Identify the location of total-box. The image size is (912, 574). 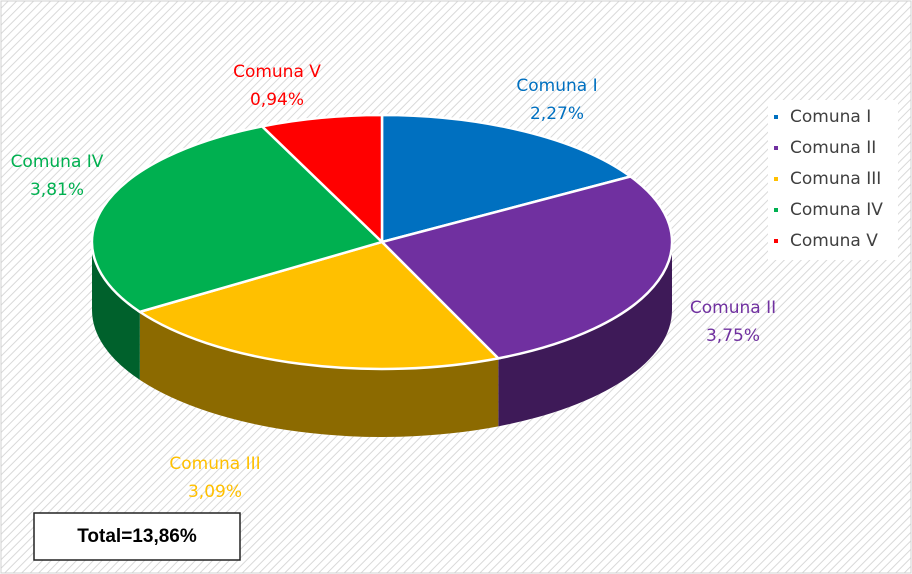
(137, 536).